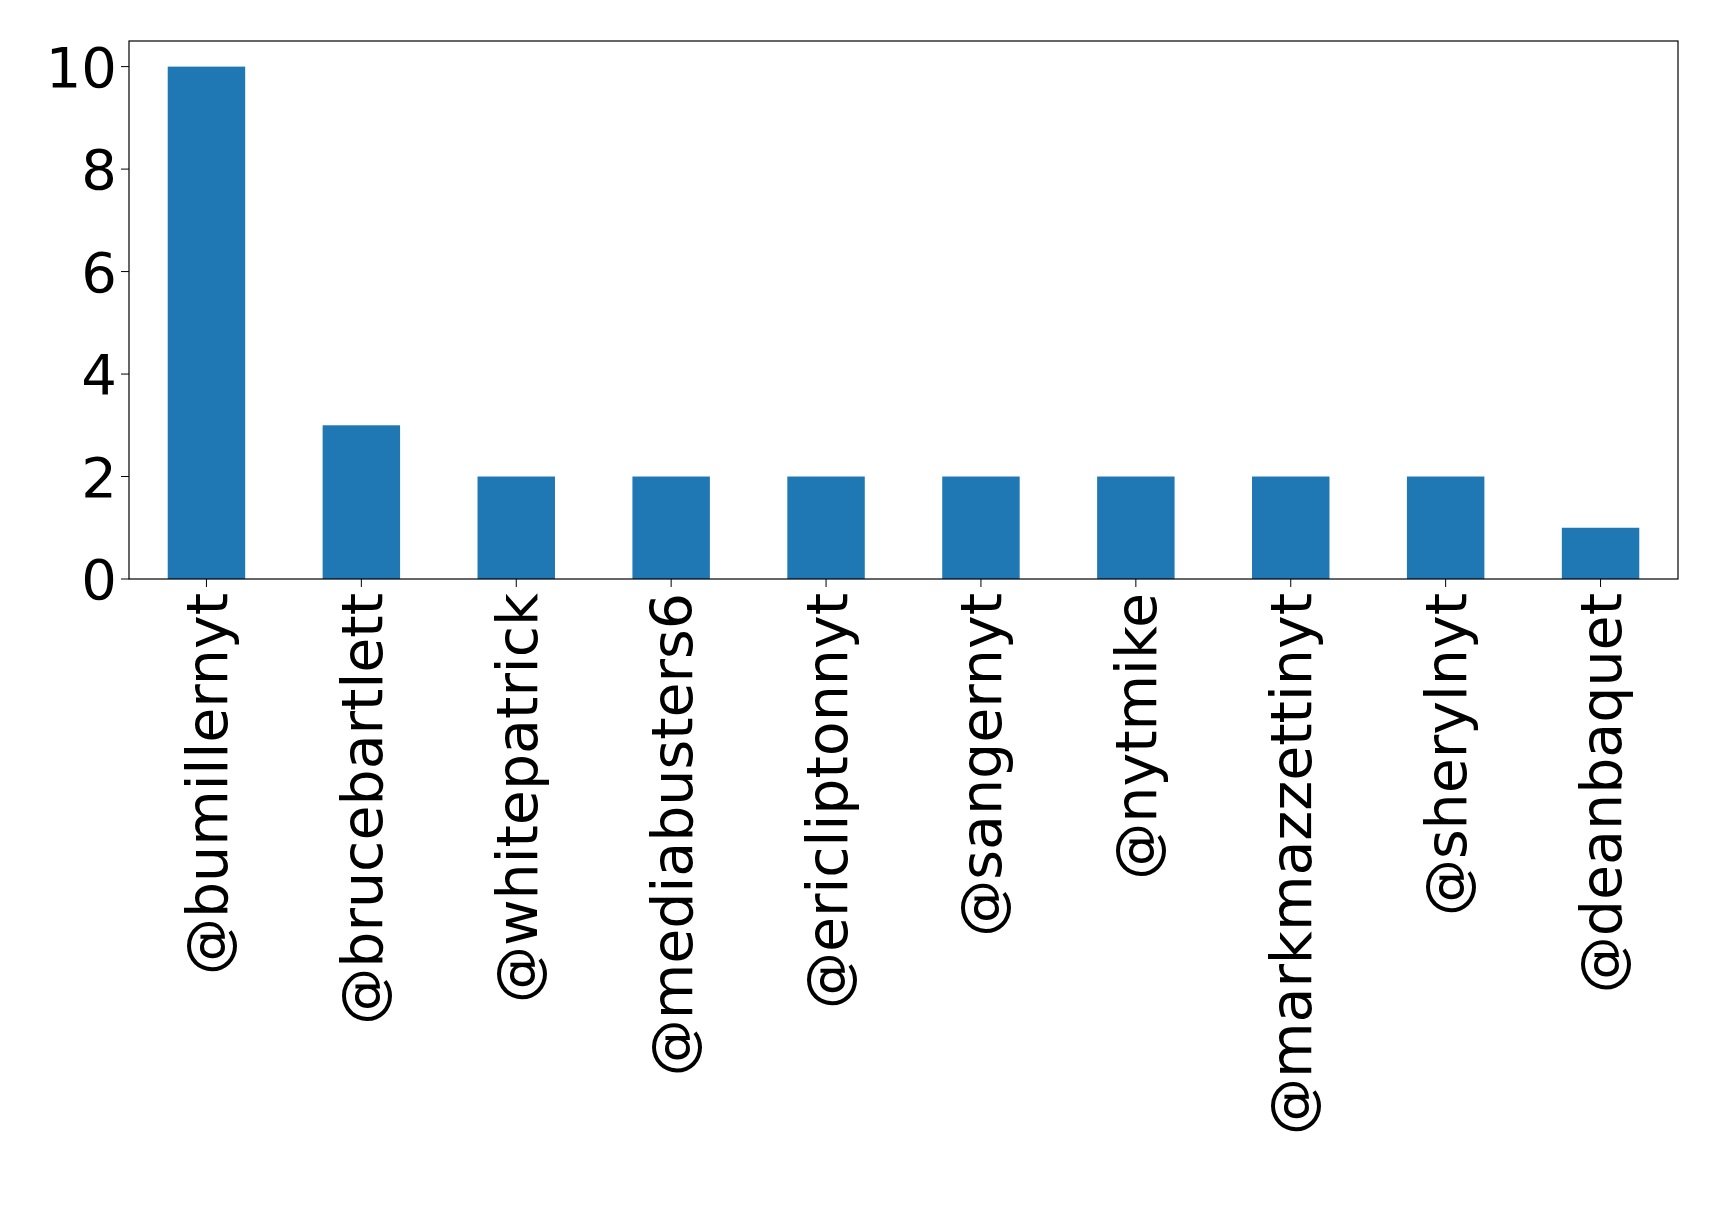 The width and height of the screenshot is (1719, 1222). Describe the element at coordinates (361, 809) in the screenshot. I see `x-tick-label: @brucebartlett` at that location.